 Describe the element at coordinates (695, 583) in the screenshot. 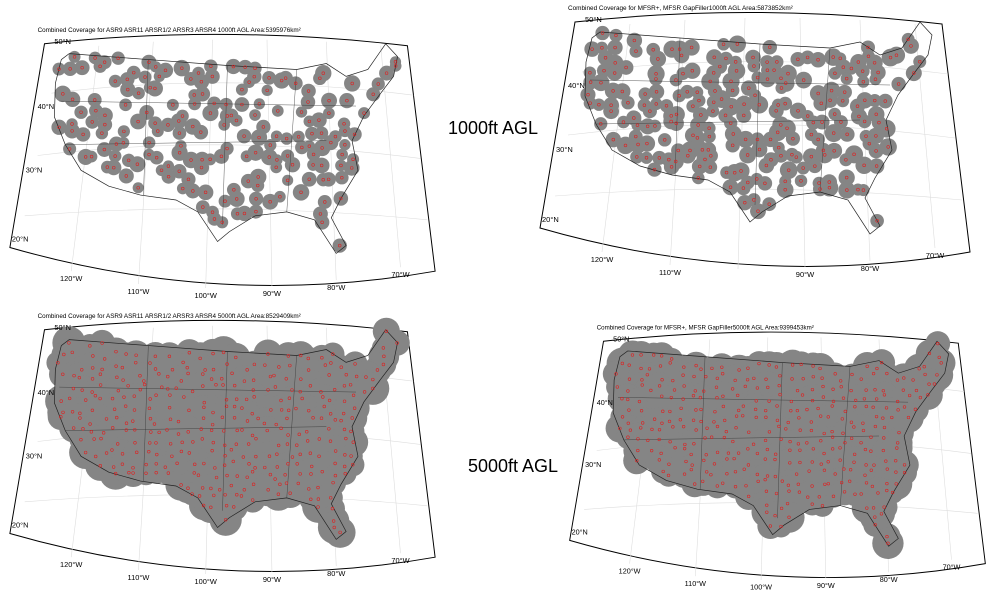

I see `lon-label: 110°W` at that location.